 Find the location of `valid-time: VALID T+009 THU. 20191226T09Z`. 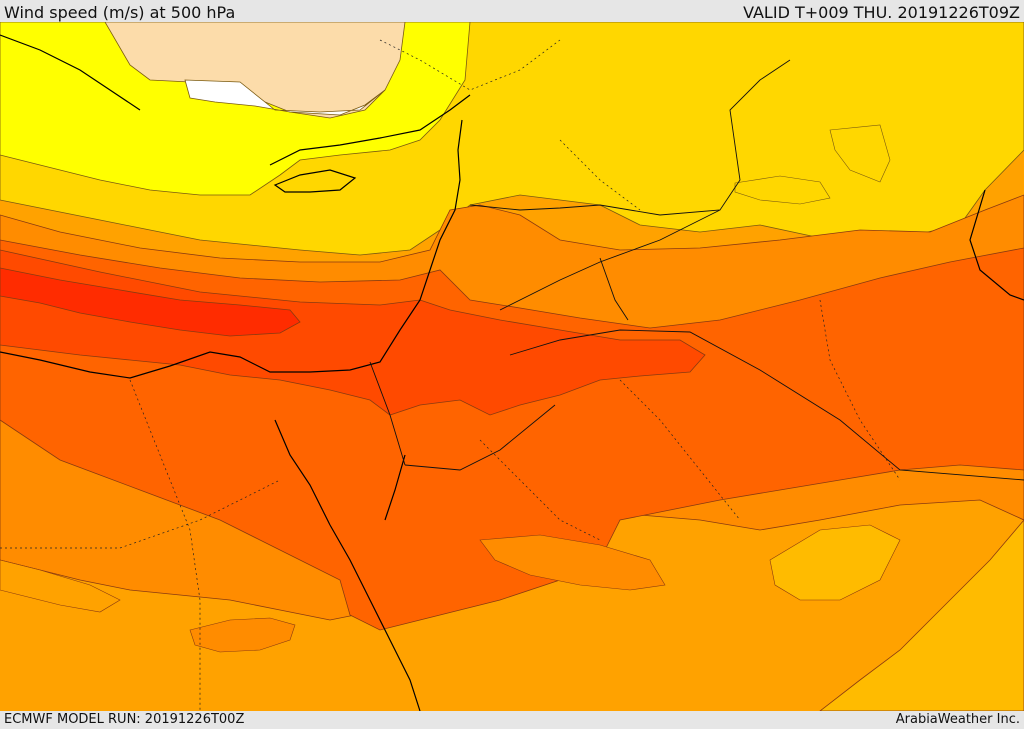

valid-time: VALID T+009 THU. 20191226T09Z is located at coordinates (881, 12).